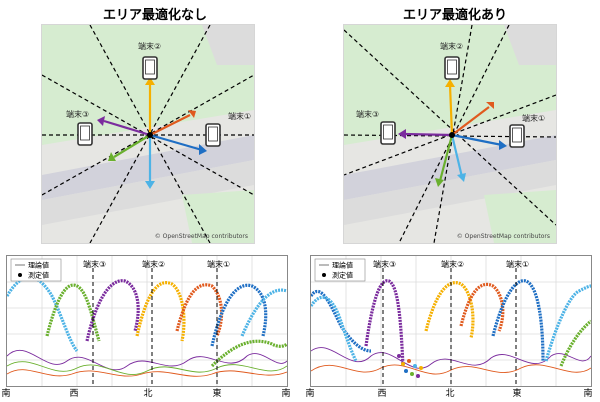  What do you see at coordinates (154, 15) in the screenshot?
I see `left-title: エリア最適化なし` at bounding box center [154, 15].